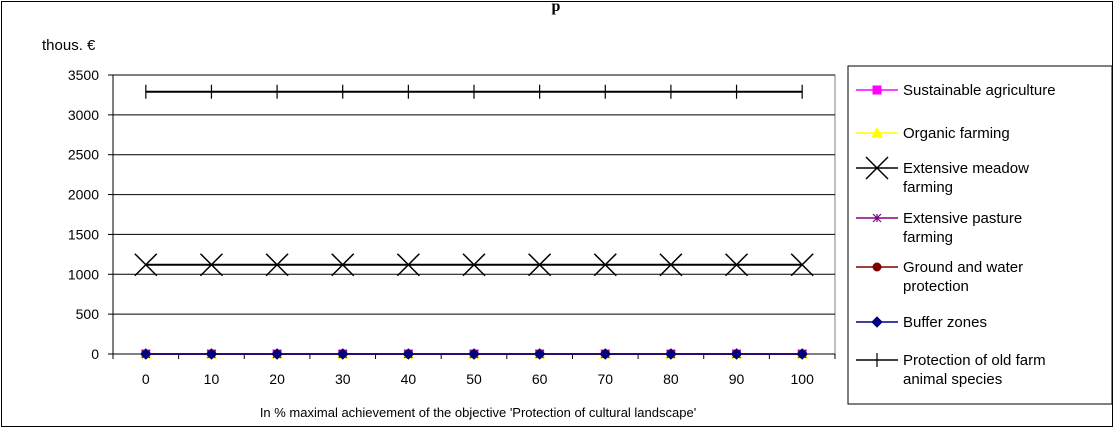  Describe the element at coordinates (88, 314) in the screenshot. I see `y-tick-label: 500` at that location.